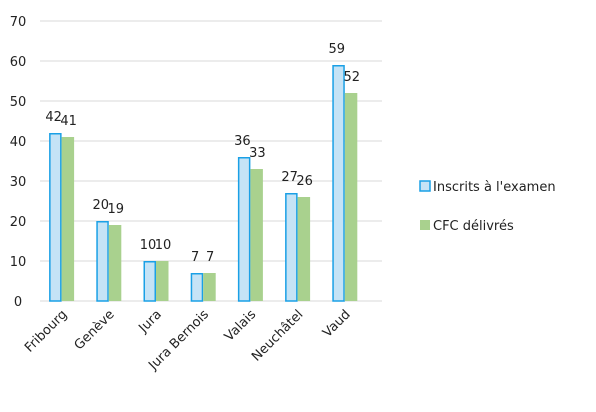 The image size is (596, 412). What do you see at coordinates (18, 62) in the screenshot?
I see `y-tick-label: 60` at bounding box center [18, 62].